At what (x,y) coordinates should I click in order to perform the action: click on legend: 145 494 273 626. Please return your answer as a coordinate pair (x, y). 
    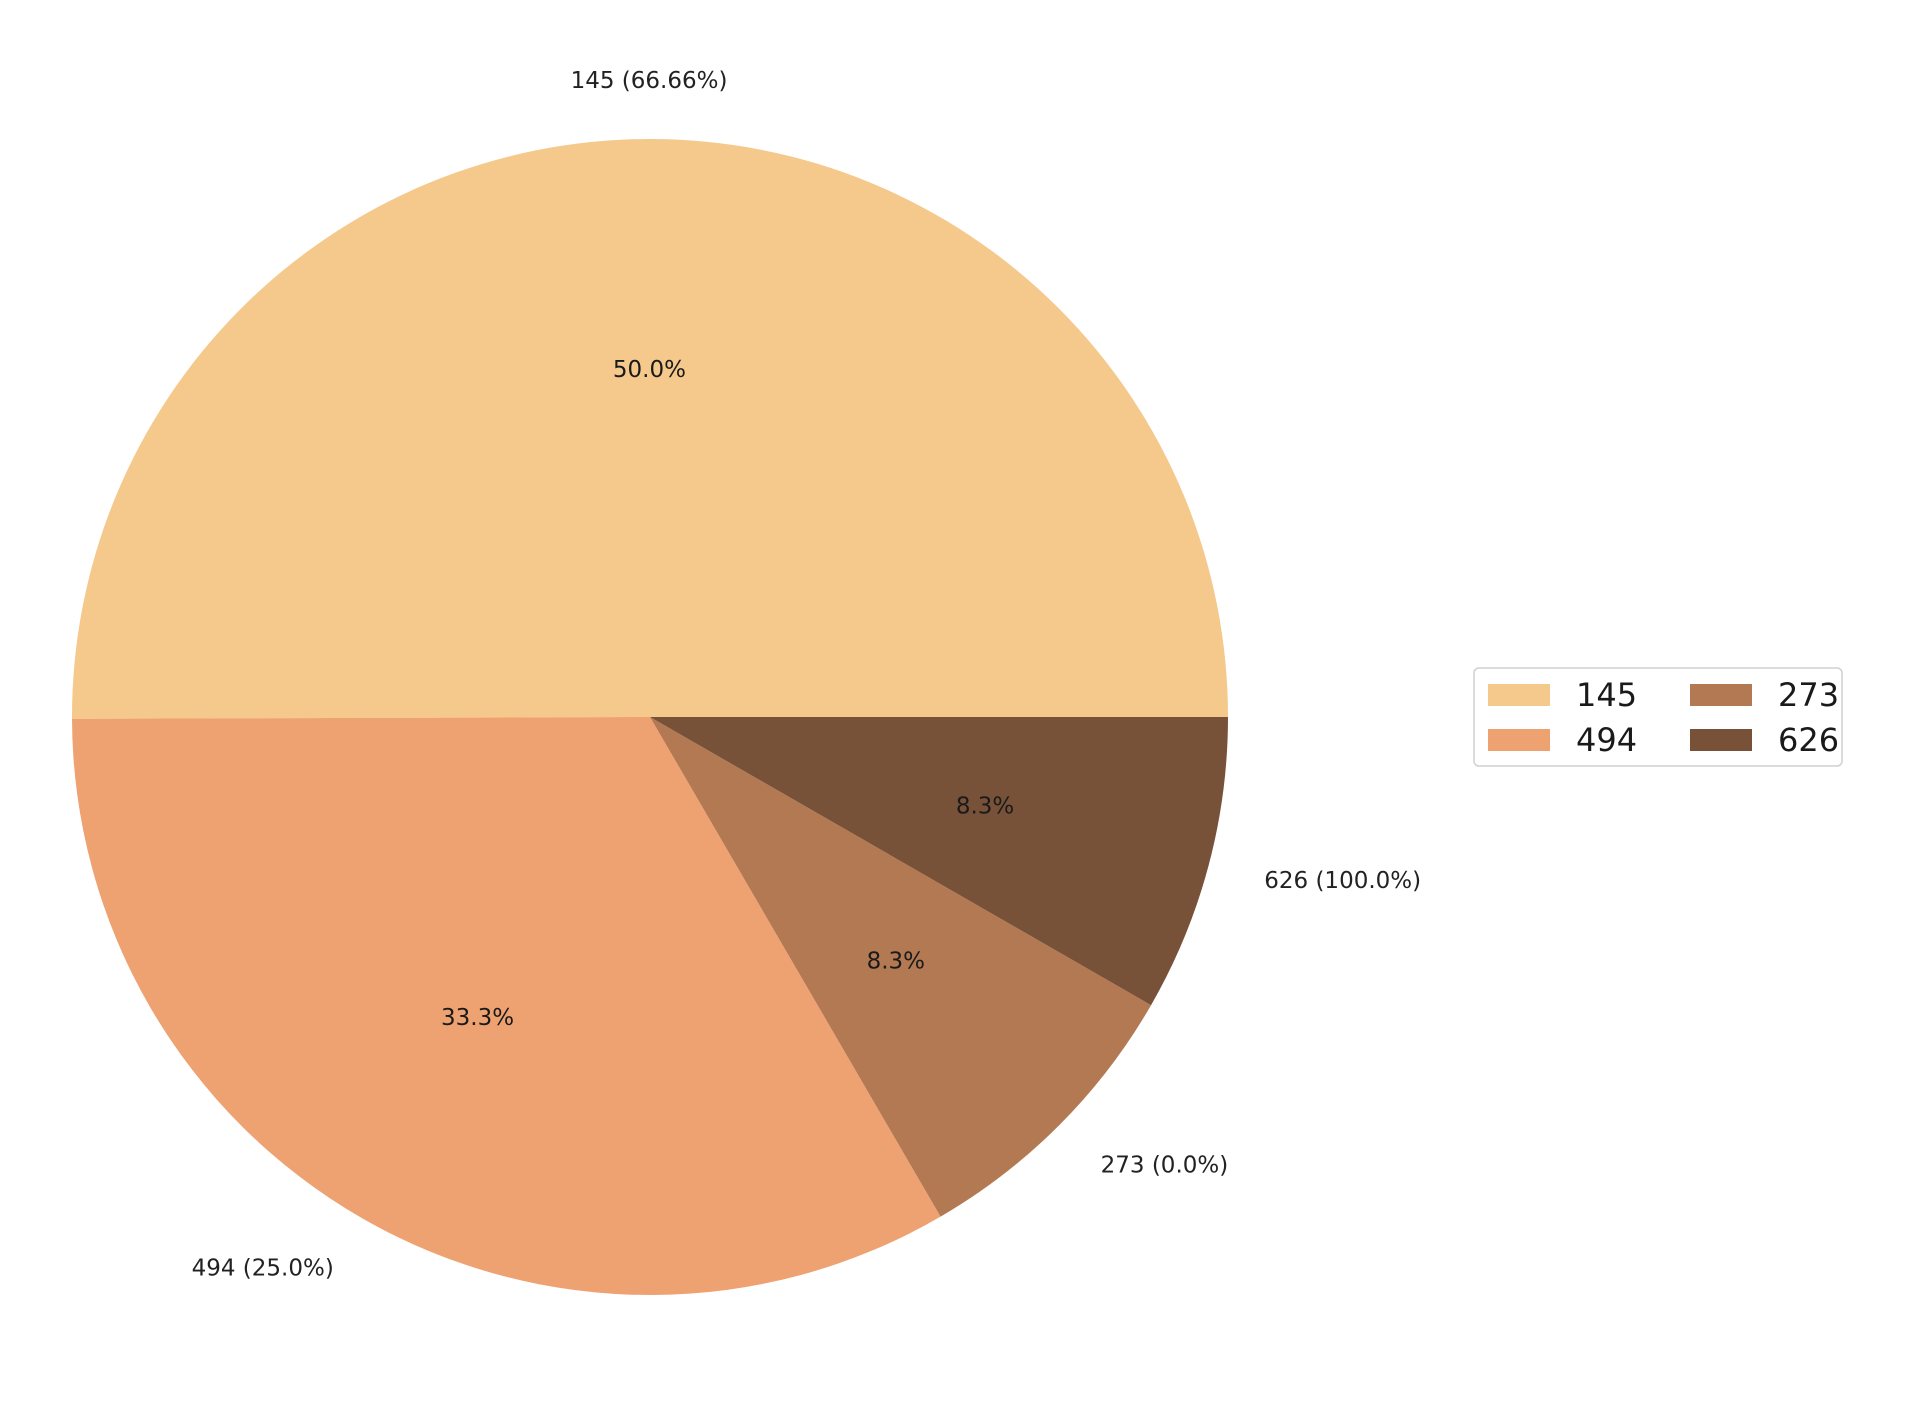
    Looking at the image, I should click on (1658, 717).